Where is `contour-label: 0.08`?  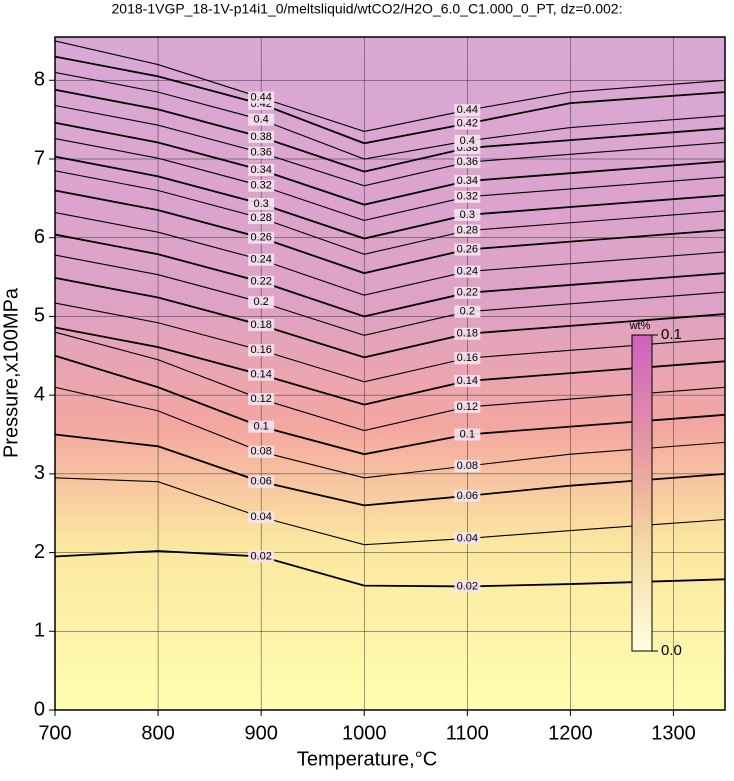 contour-label: 0.08 is located at coordinates (260, 452).